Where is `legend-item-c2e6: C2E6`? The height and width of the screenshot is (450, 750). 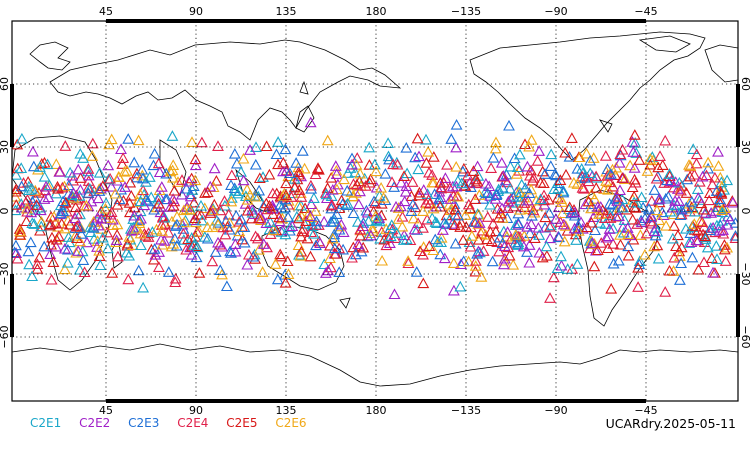
legend-item-c2e6: C2E6 is located at coordinates (291, 423).